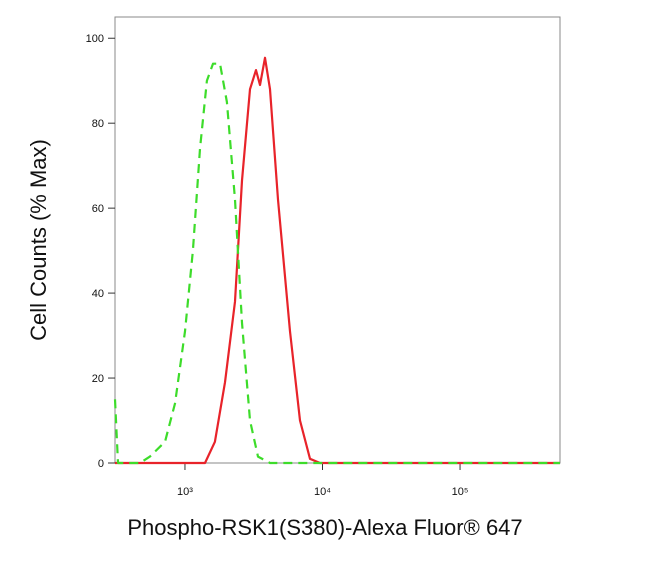  I want to click on y-tick-label: 100, so click(95, 39).